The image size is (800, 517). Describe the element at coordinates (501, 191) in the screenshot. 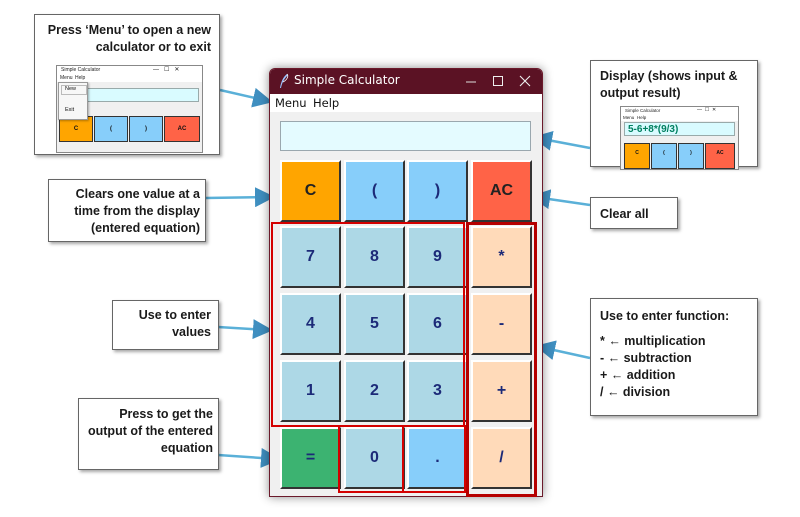

I see `all-clear-button: AC` at that location.